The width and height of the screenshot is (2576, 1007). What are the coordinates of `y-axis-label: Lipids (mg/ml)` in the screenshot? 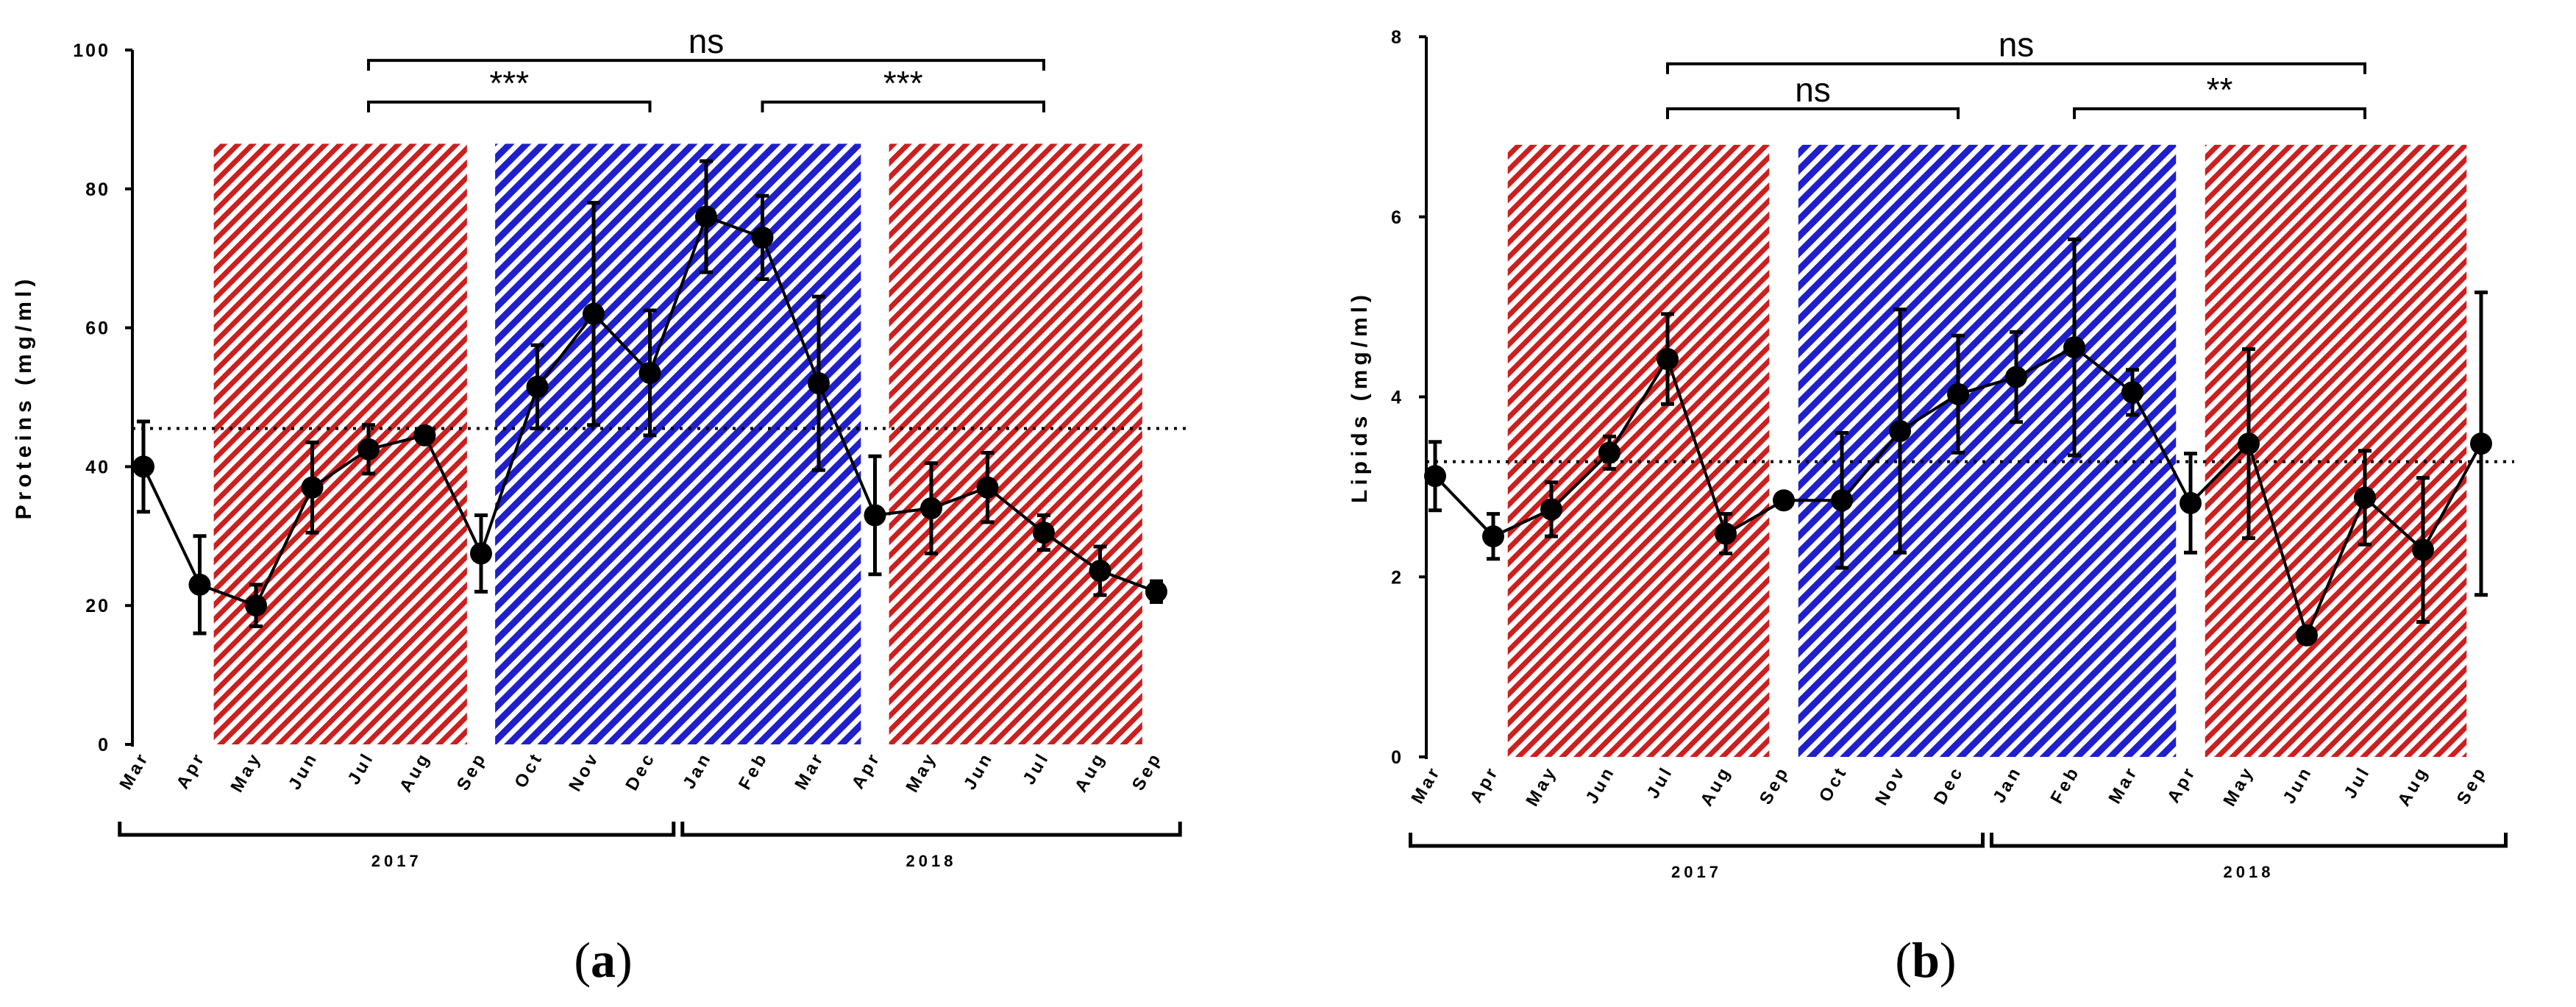 It's located at (1360, 397).